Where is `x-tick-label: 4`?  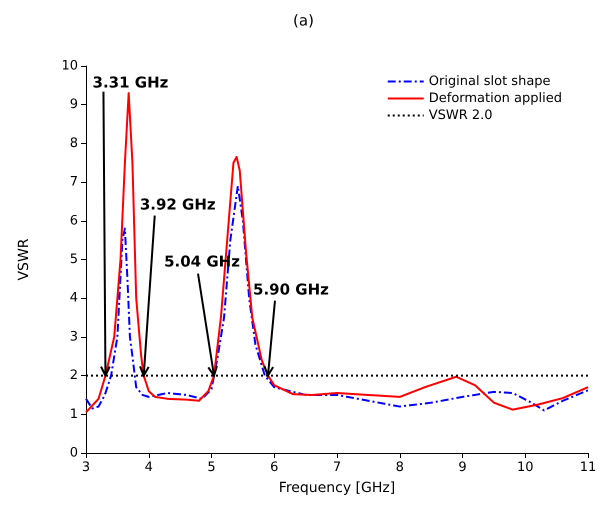
x-tick-label: 4 is located at coordinates (148, 467).